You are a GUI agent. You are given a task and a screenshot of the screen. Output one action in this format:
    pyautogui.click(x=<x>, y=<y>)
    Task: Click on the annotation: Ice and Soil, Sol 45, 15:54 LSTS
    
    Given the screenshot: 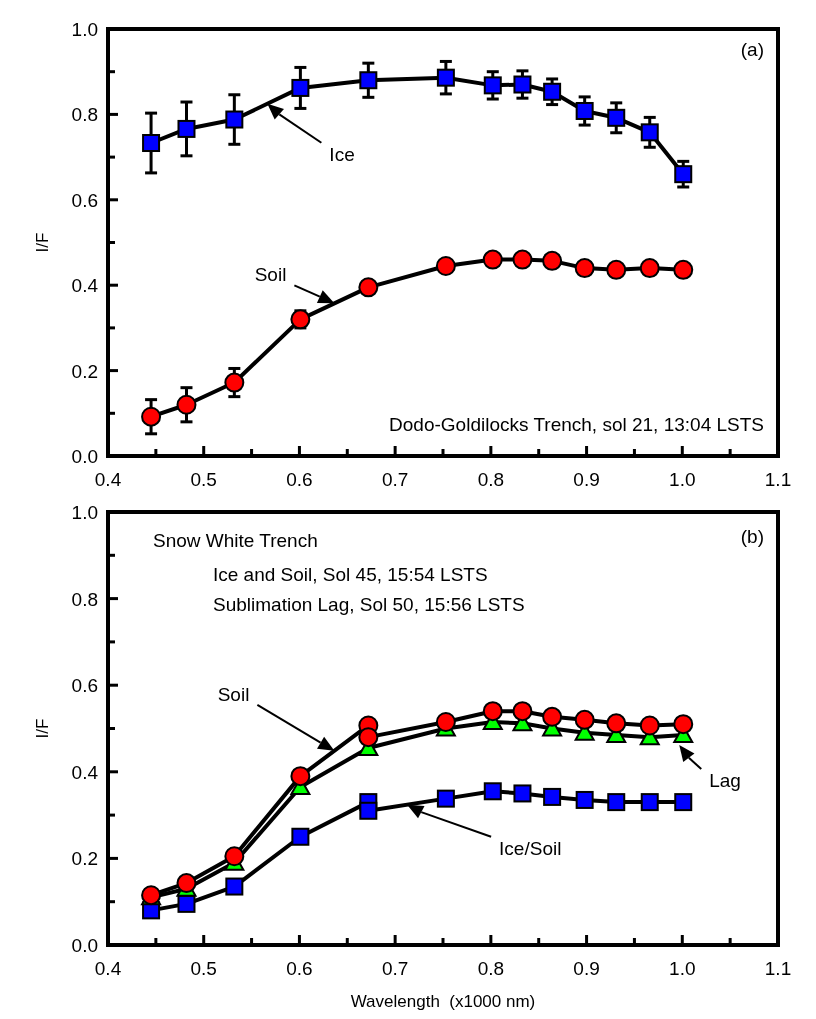 What is the action you would take?
    pyautogui.click(x=350, y=574)
    